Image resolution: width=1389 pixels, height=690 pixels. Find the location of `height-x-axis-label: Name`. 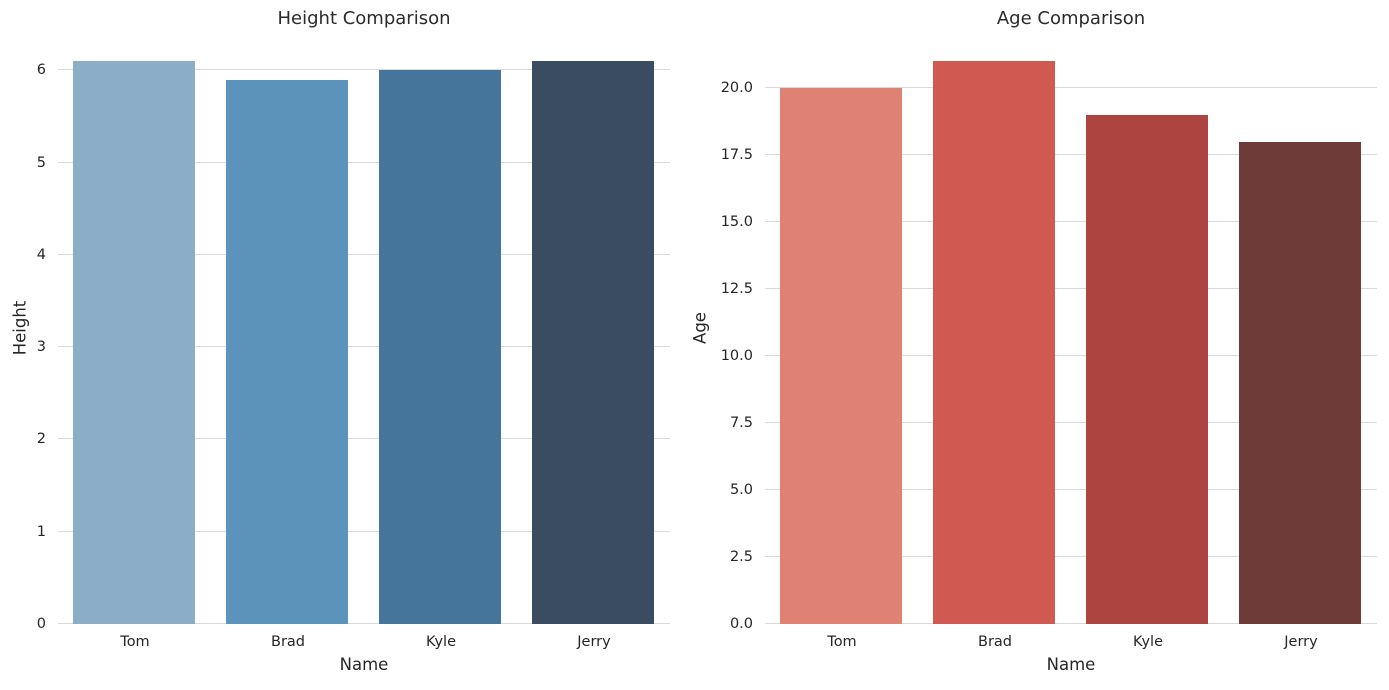

height-x-axis-label: Name is located at coordinates (364, 664).